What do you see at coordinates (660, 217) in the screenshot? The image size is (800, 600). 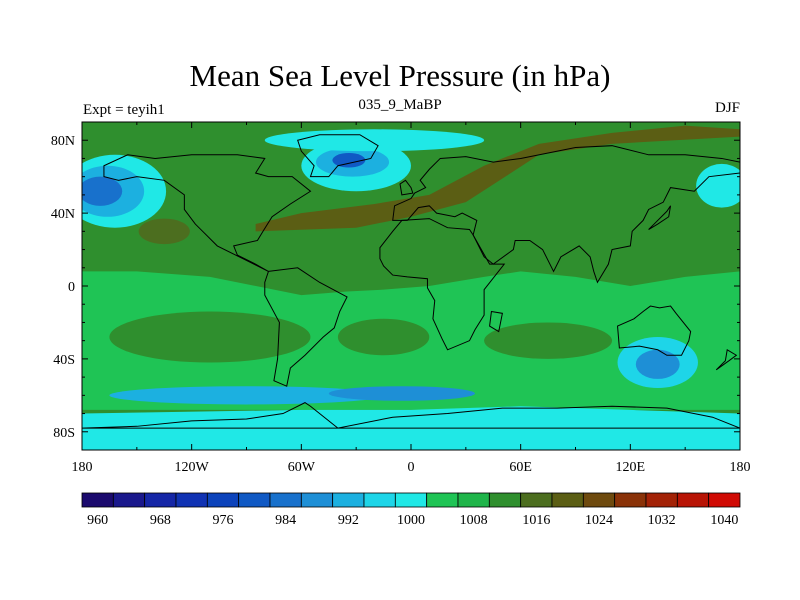 I see `coastline-japan` at bounding box center [660, 217].